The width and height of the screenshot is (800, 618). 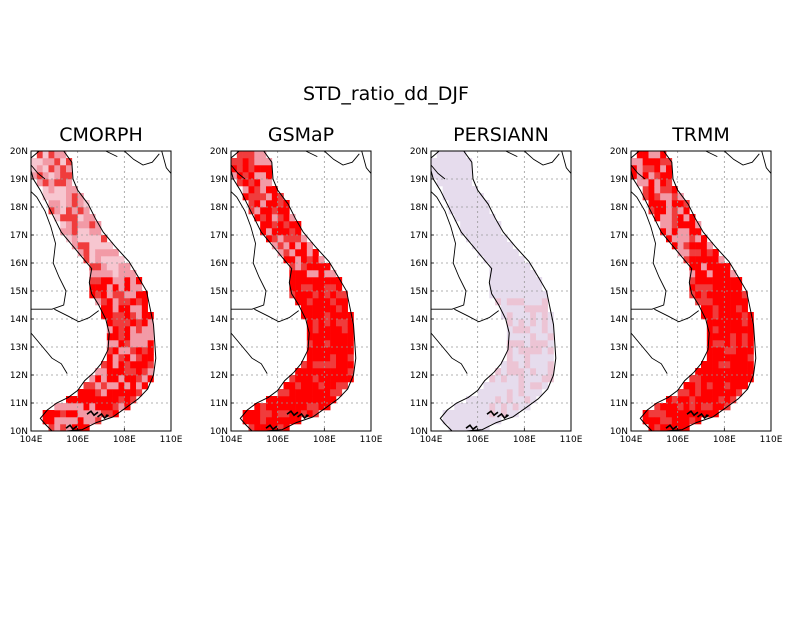 I want to click on lat-tick-label: 20N, so click(x=219, y=152).